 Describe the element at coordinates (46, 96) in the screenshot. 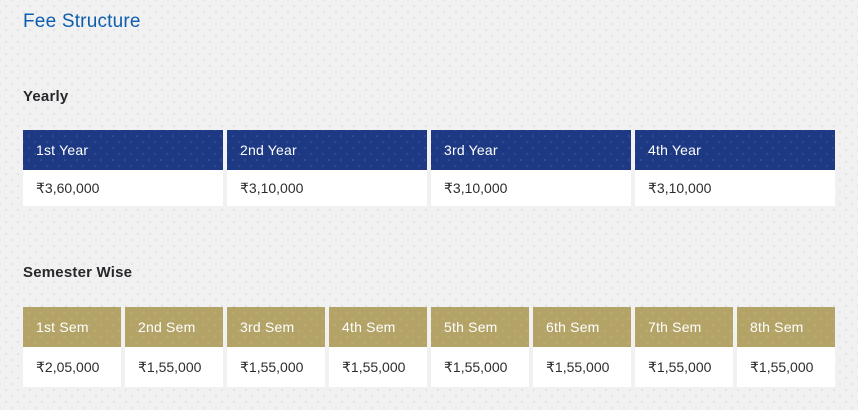

I see `yearly-section-label: Yearly` at that location.